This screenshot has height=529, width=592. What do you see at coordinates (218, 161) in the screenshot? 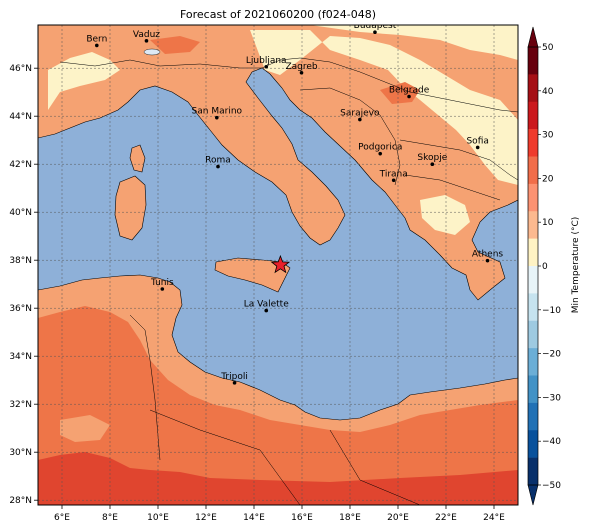
I see `city-label: Roma` at bounding box center [218, 161].